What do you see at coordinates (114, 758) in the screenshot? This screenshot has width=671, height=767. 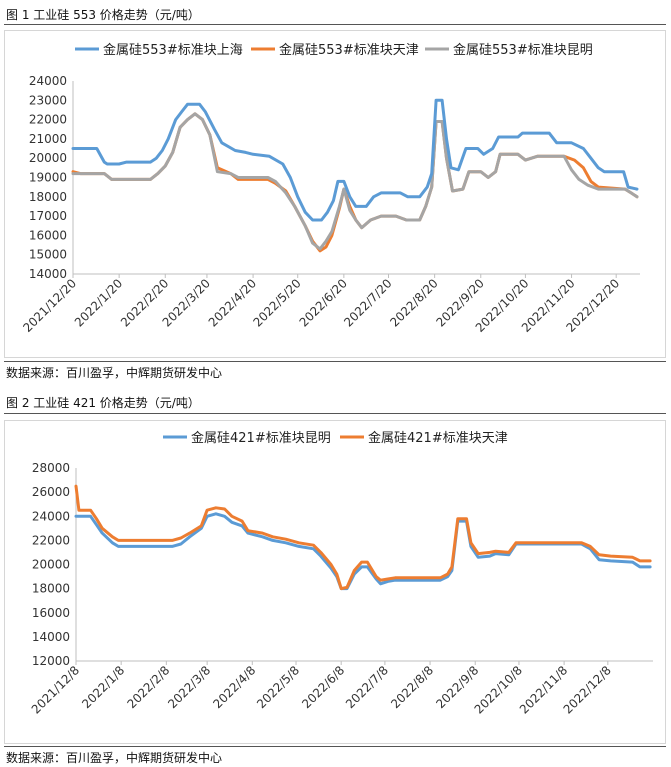 I see `figure-2-source: 数据来源：百川盈孚，中辉期货研发中心` at bounding box center [114, 758].